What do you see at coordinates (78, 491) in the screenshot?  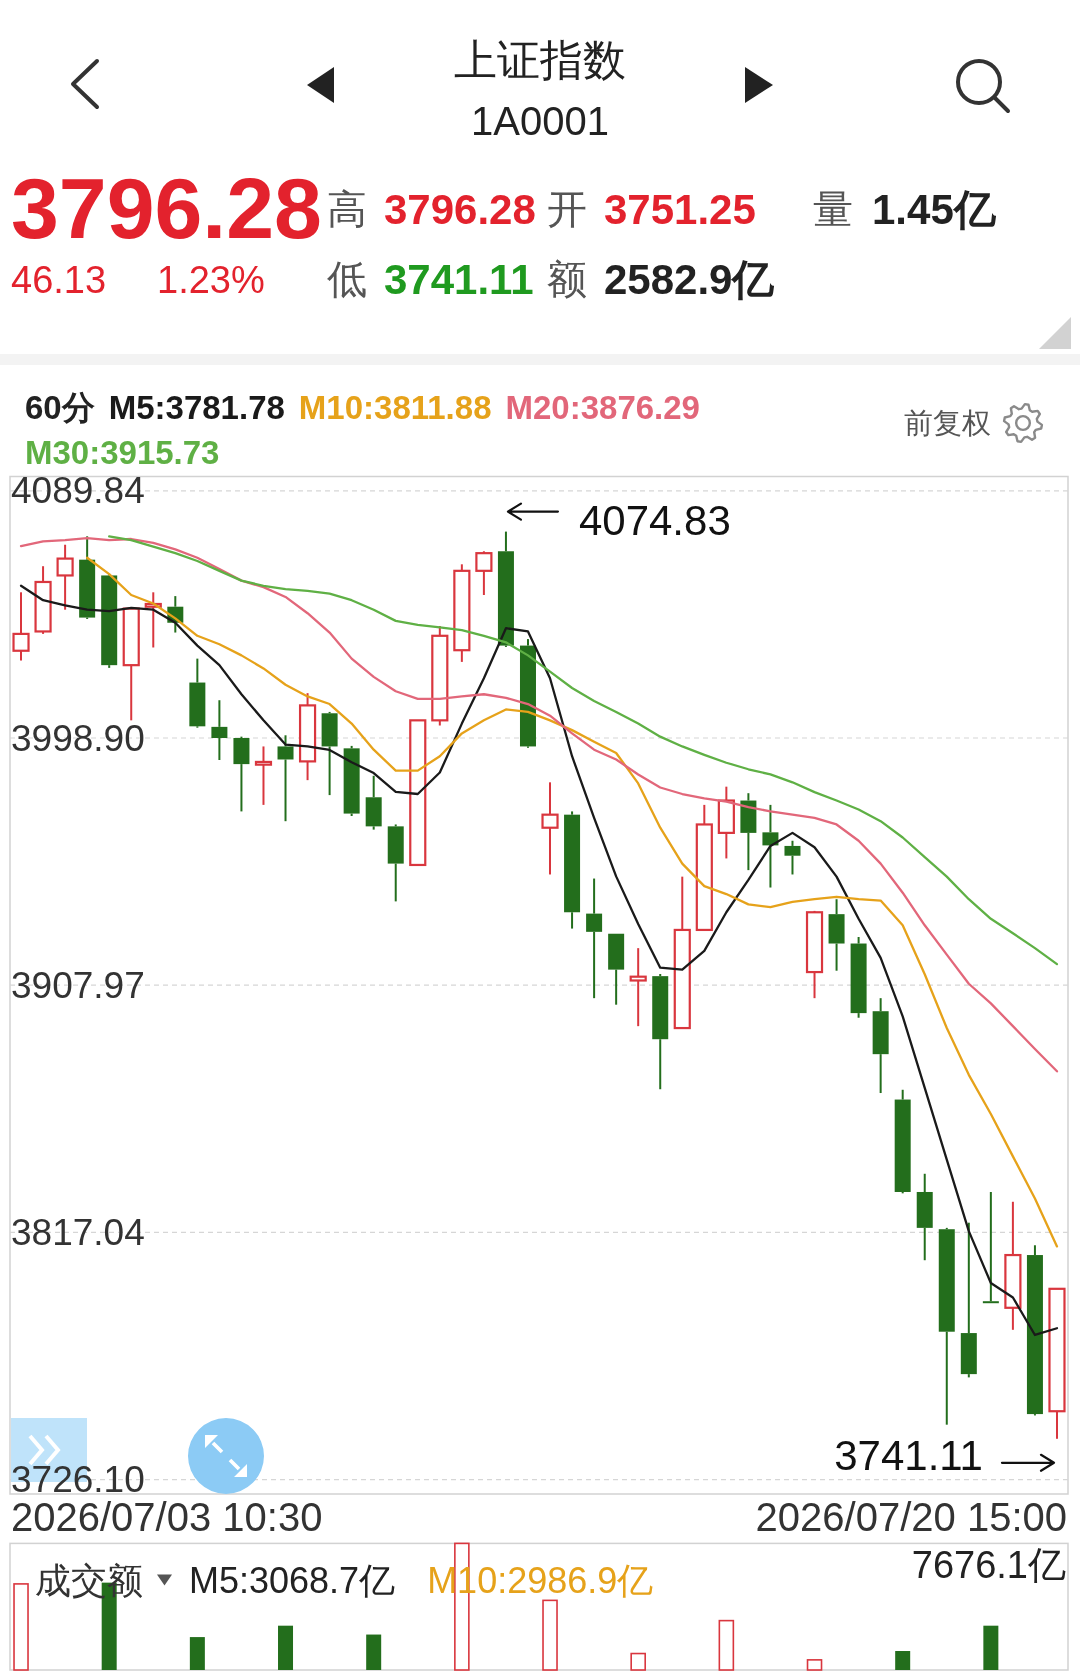 I see `y-tick-label: 4089.84` at bounding box center [78, 491].